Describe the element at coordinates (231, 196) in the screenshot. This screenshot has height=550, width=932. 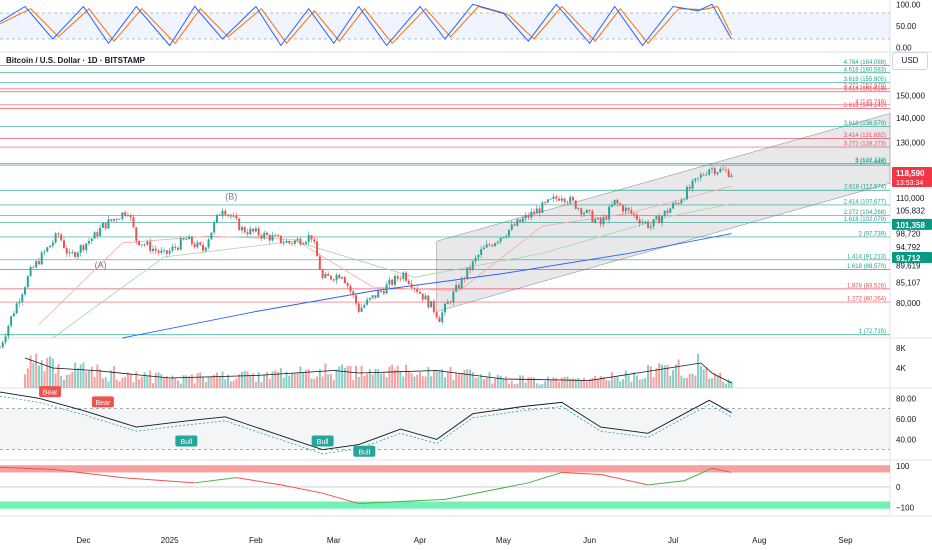
I see `wave-label: (B)` at that location.